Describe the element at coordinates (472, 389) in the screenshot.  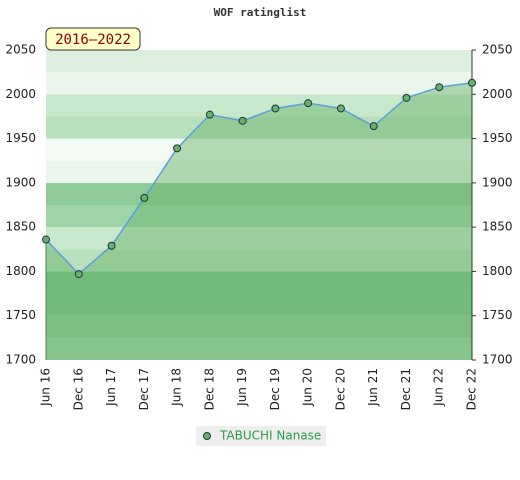
I see `x-tick-label: Dec 22` at that location.